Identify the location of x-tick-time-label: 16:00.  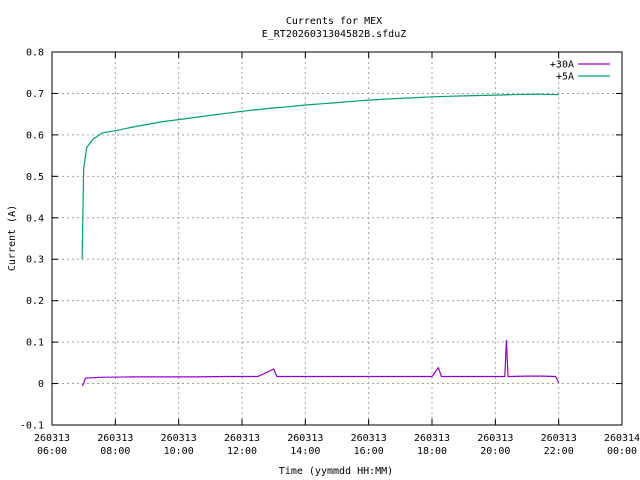
(369, 451).